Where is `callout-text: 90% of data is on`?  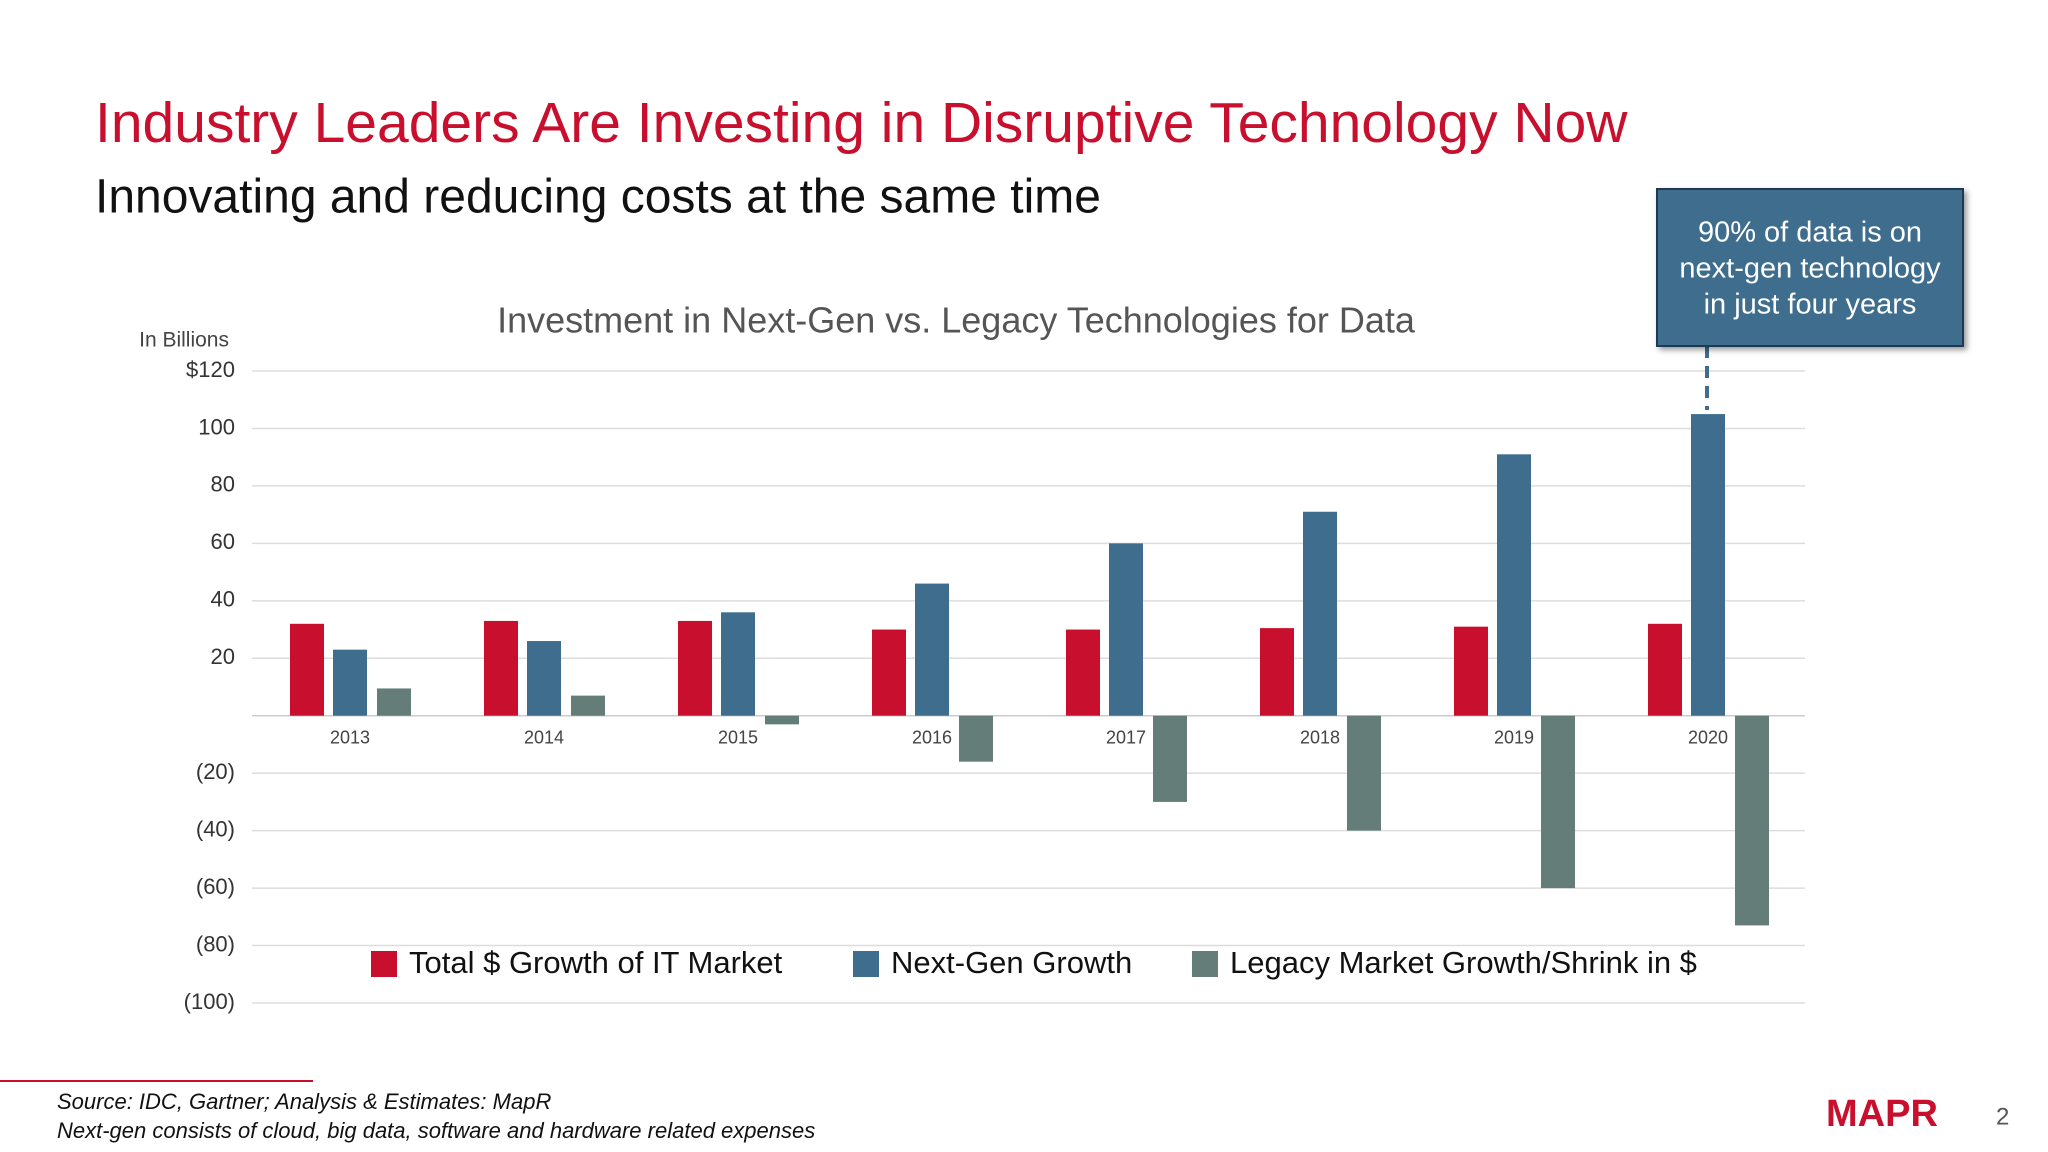 callout-text: 90% of data is on is located at coordinates (1810, 233).